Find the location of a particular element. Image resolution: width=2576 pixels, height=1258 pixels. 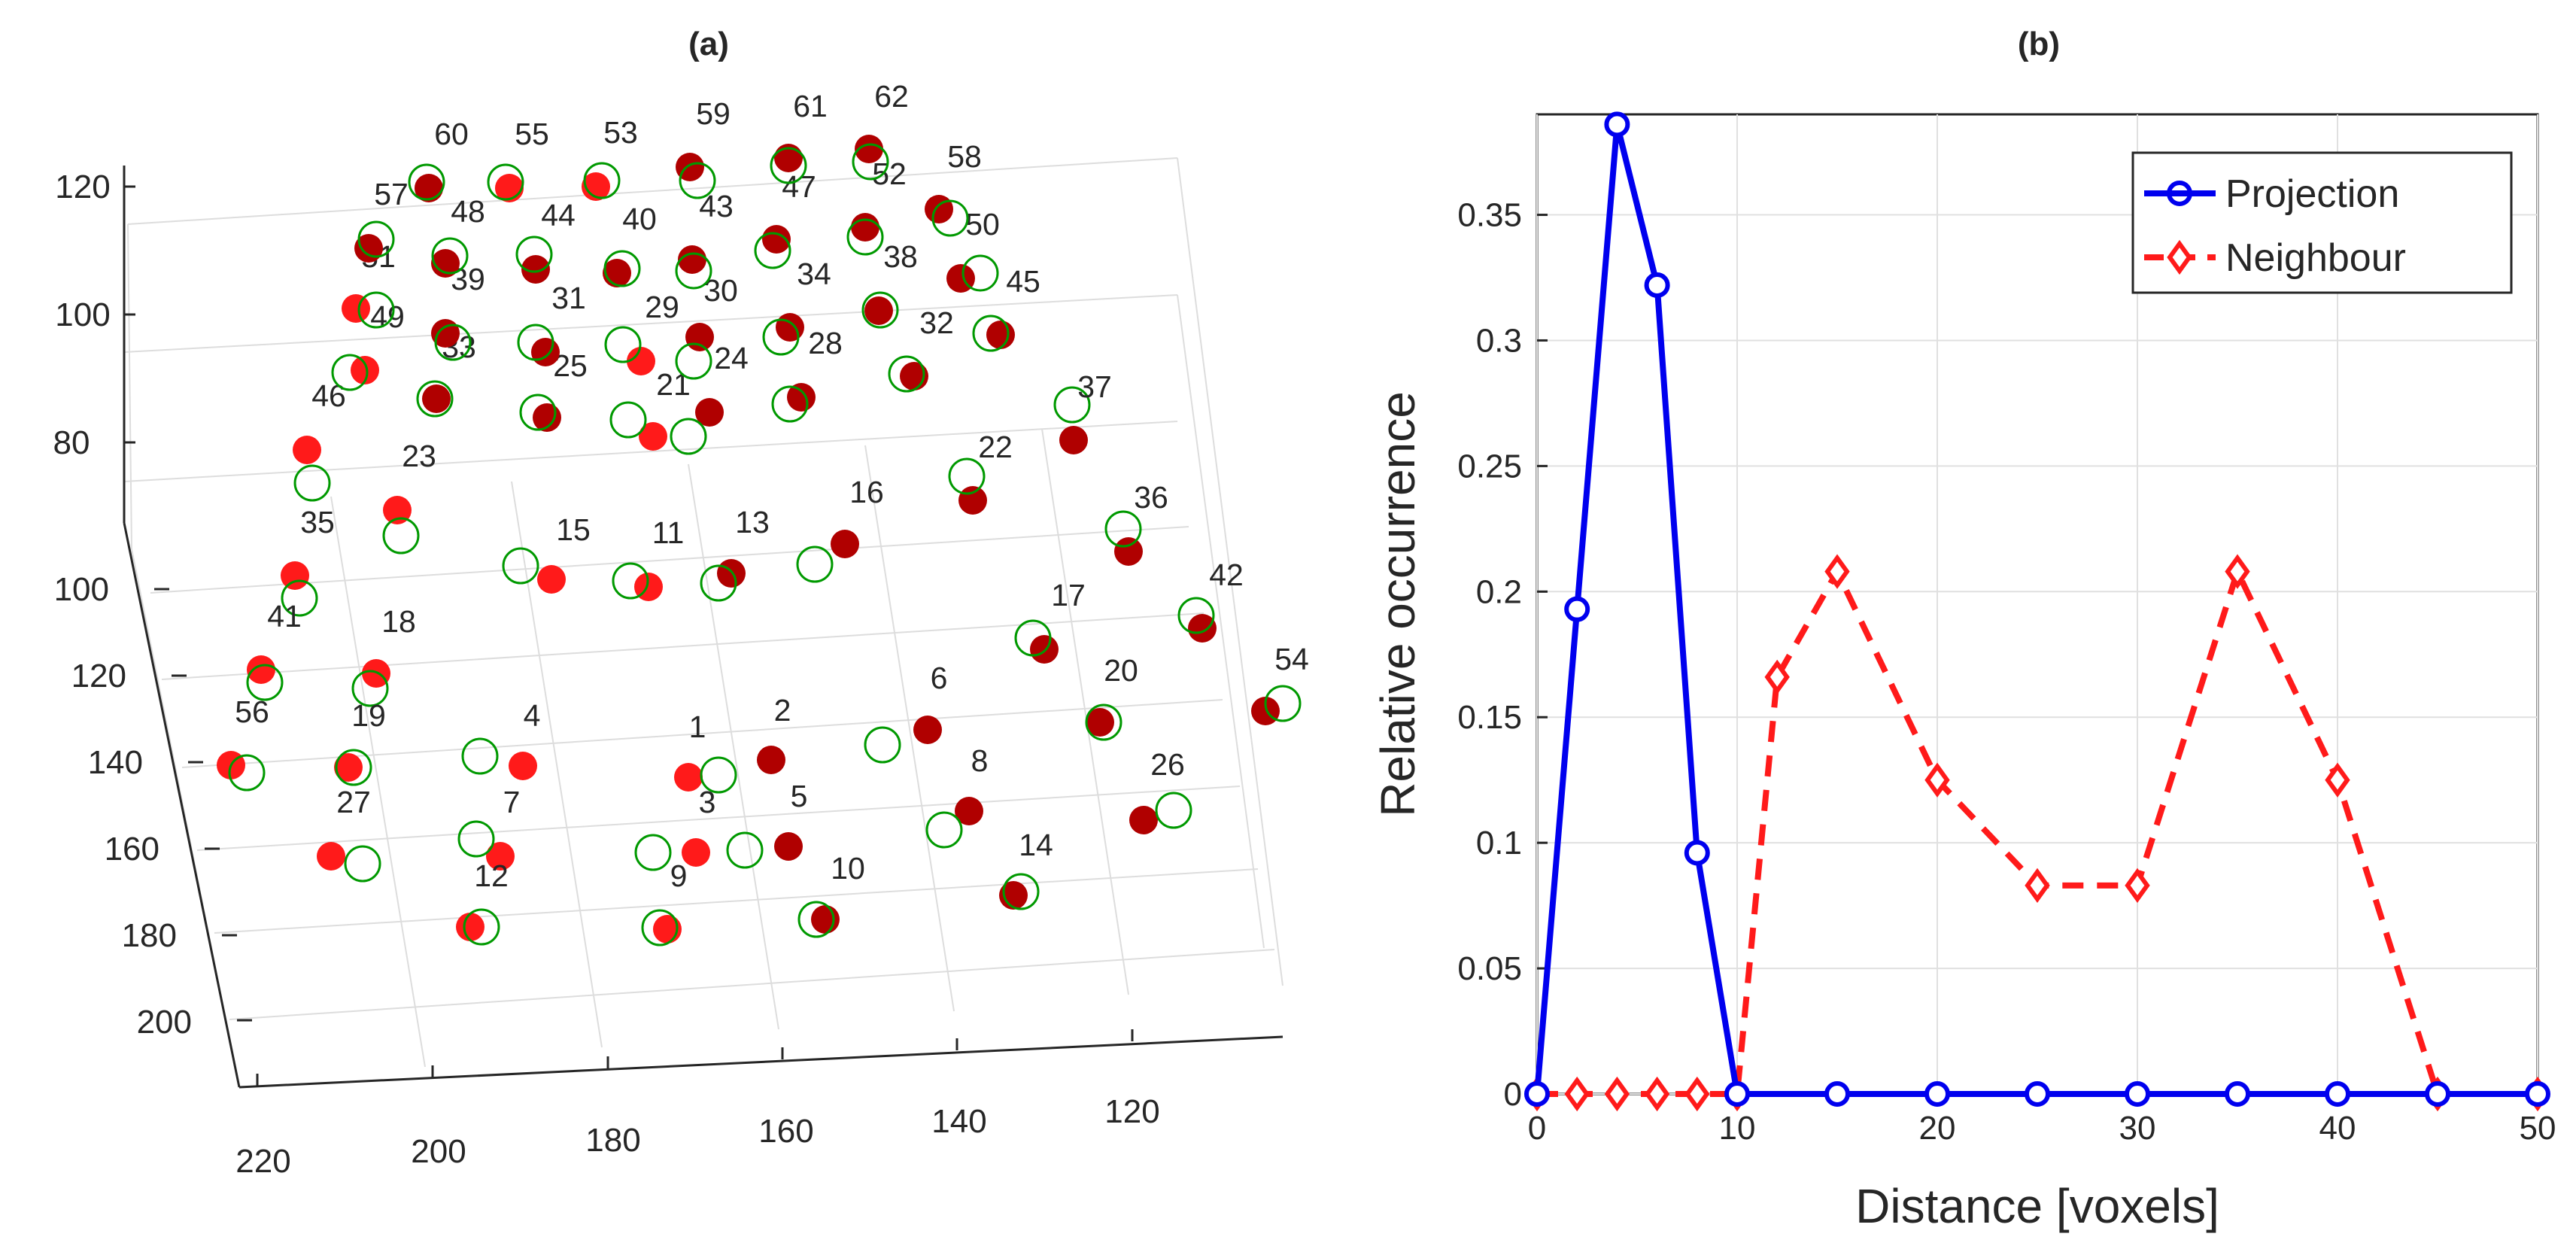

point-label: 56 is located at coordinates (252, 711).